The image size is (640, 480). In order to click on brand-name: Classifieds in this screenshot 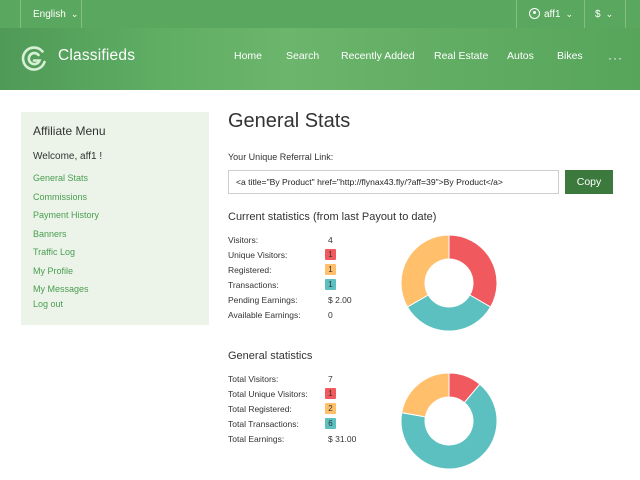, I will do `click(97, 55)`.